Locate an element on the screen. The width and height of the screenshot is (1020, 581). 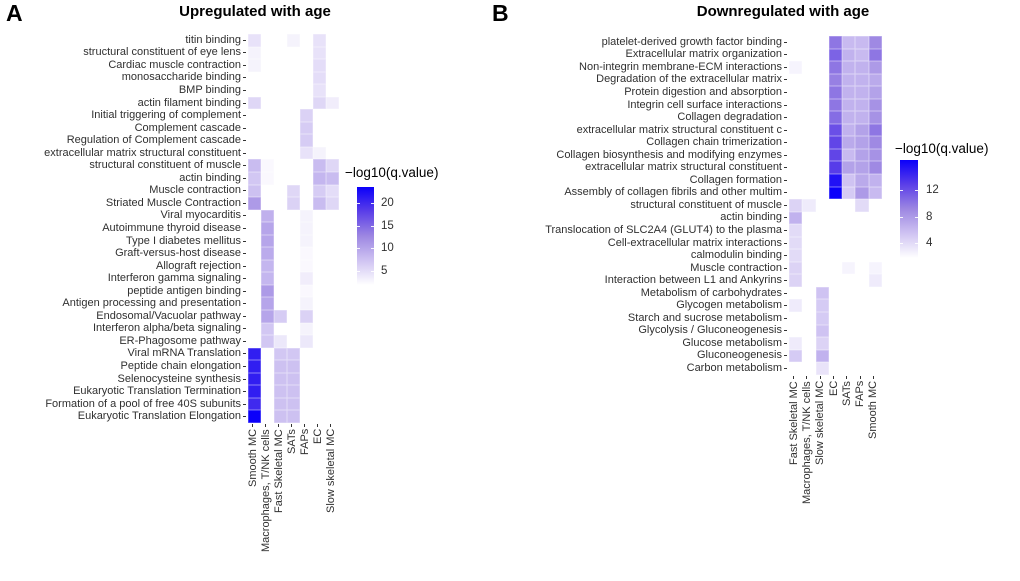
heatmap-row: ER-Phagosome pathway is located at coordinates (169, 341).